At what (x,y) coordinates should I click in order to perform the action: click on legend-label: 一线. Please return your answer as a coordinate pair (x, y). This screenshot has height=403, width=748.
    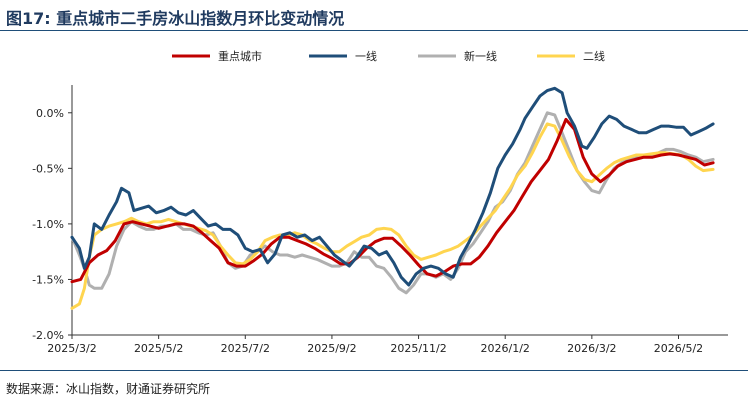
    Looking at the image, I should click on (366, 56).